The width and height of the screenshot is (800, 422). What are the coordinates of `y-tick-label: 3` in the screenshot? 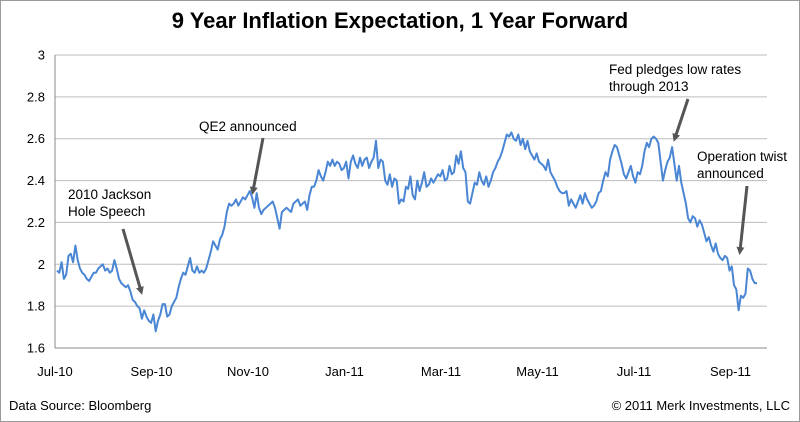 It's located at (41, 55).